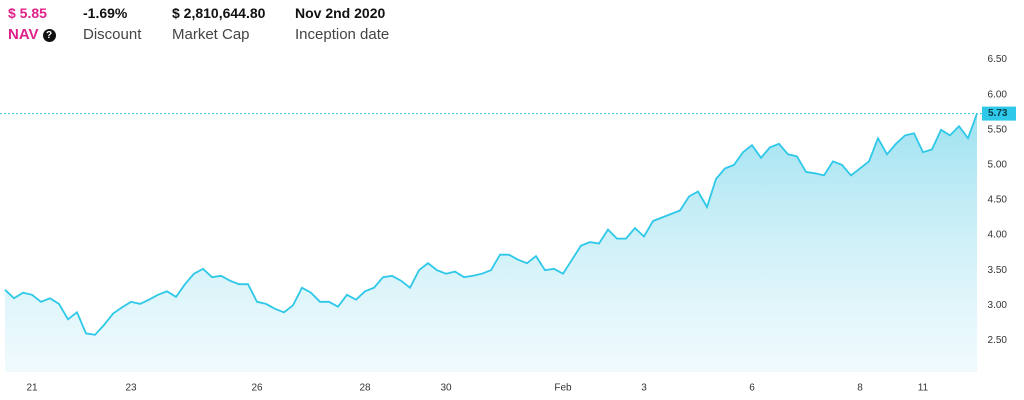  Describe the element at coordinates (219, 13) in the screenshot. I see `stat-value: $ 2,810,644.80` at that location.